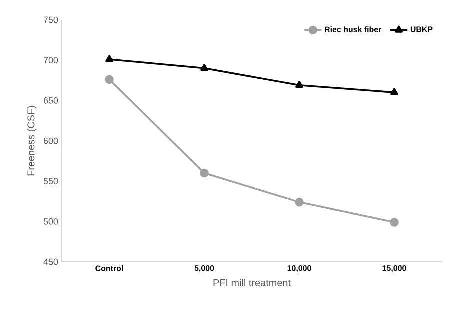 The height and width of the screenshot is (312, 454). What do you see at coordinates (51, 221) in the screenshot?
I see `y-tick-label: 500` at bounding box center [51, 221].